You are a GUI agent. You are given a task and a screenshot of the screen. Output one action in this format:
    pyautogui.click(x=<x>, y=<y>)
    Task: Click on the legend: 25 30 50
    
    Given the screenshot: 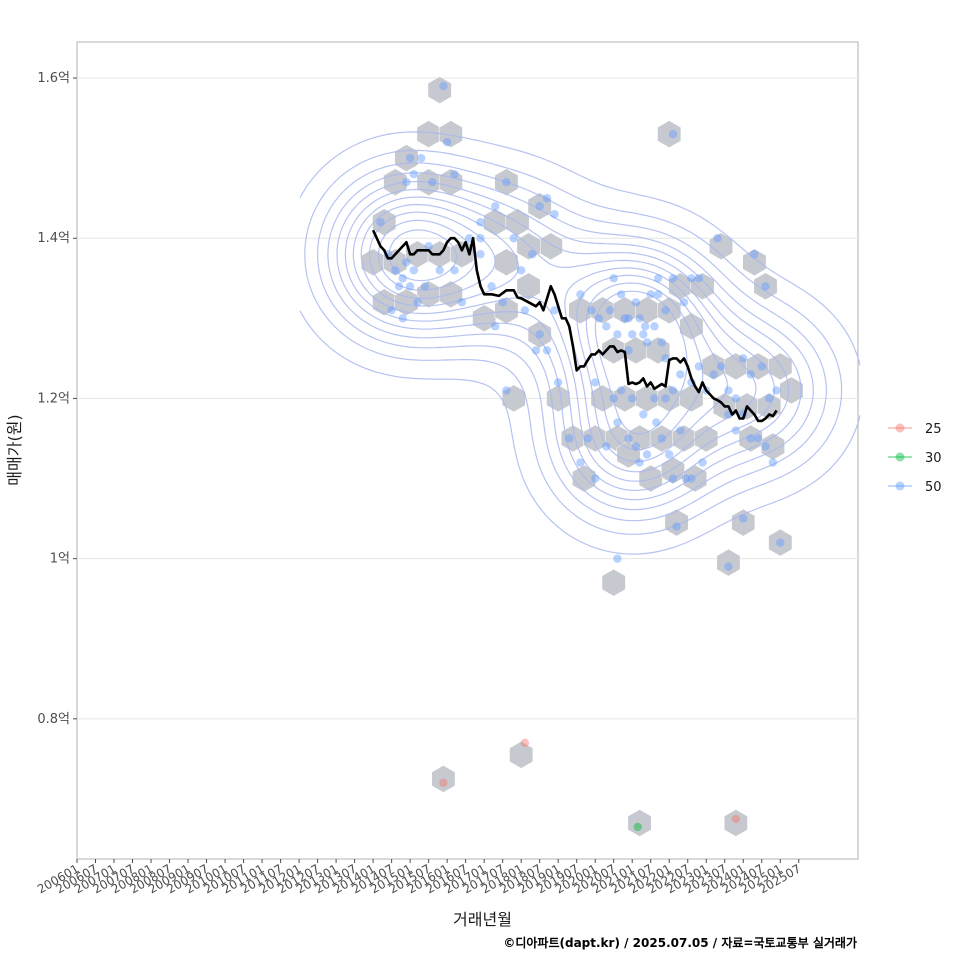 What is the action you would take?
    pyautogui.click(x=915, y=458)
    